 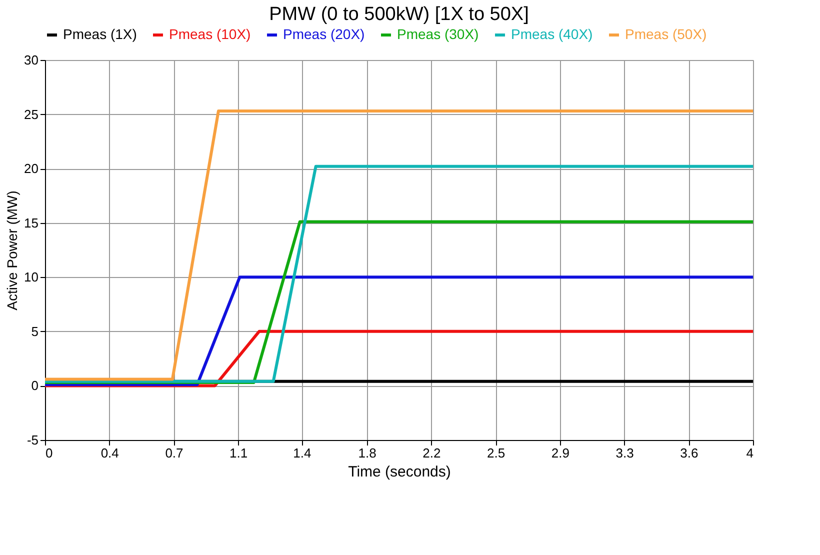 What do you see at coordinates (210, 34) in the screenshot?
I see `legend-label: Pmeas (10X)` at bounding box center [210, 34].